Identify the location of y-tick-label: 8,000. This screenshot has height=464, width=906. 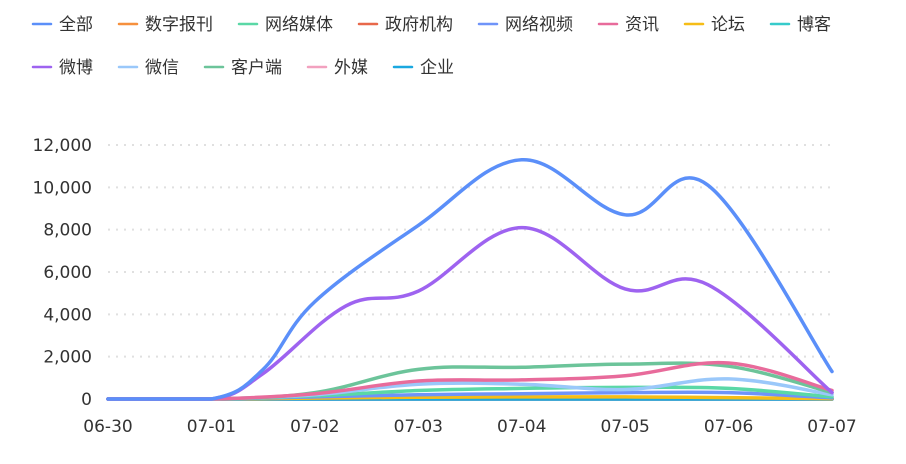
(67, 231).